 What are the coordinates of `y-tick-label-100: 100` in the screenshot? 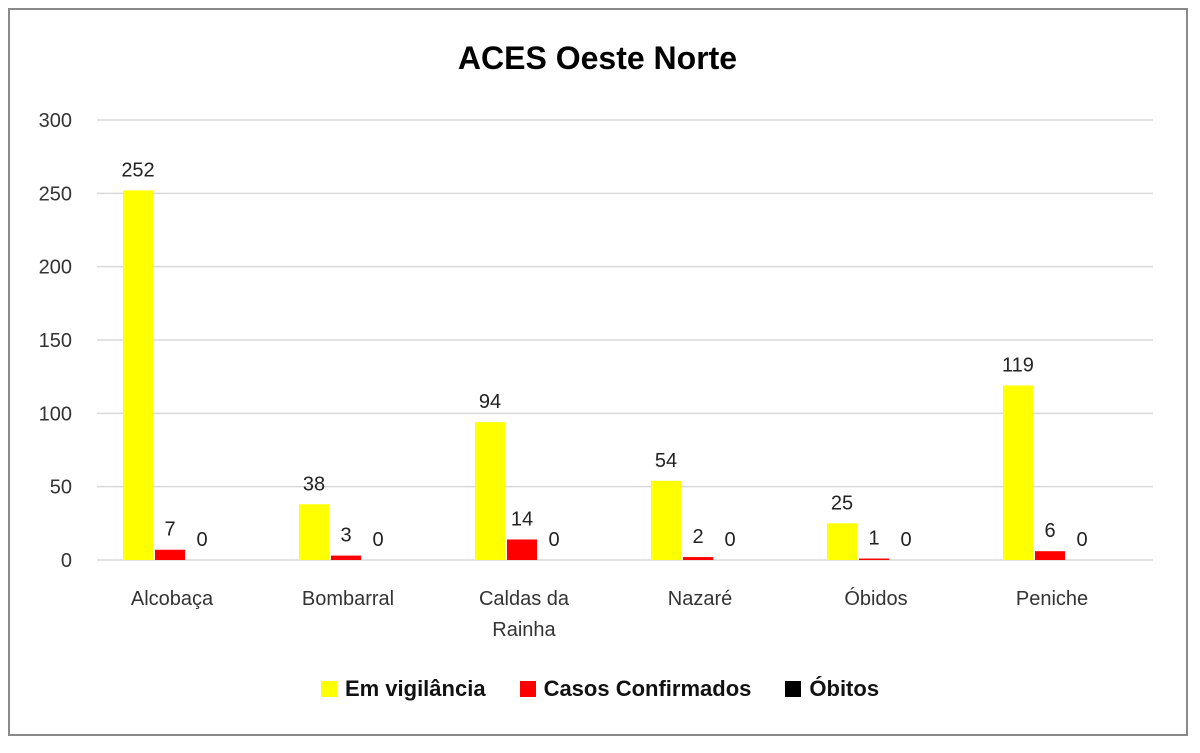 It's located at (55, 414).